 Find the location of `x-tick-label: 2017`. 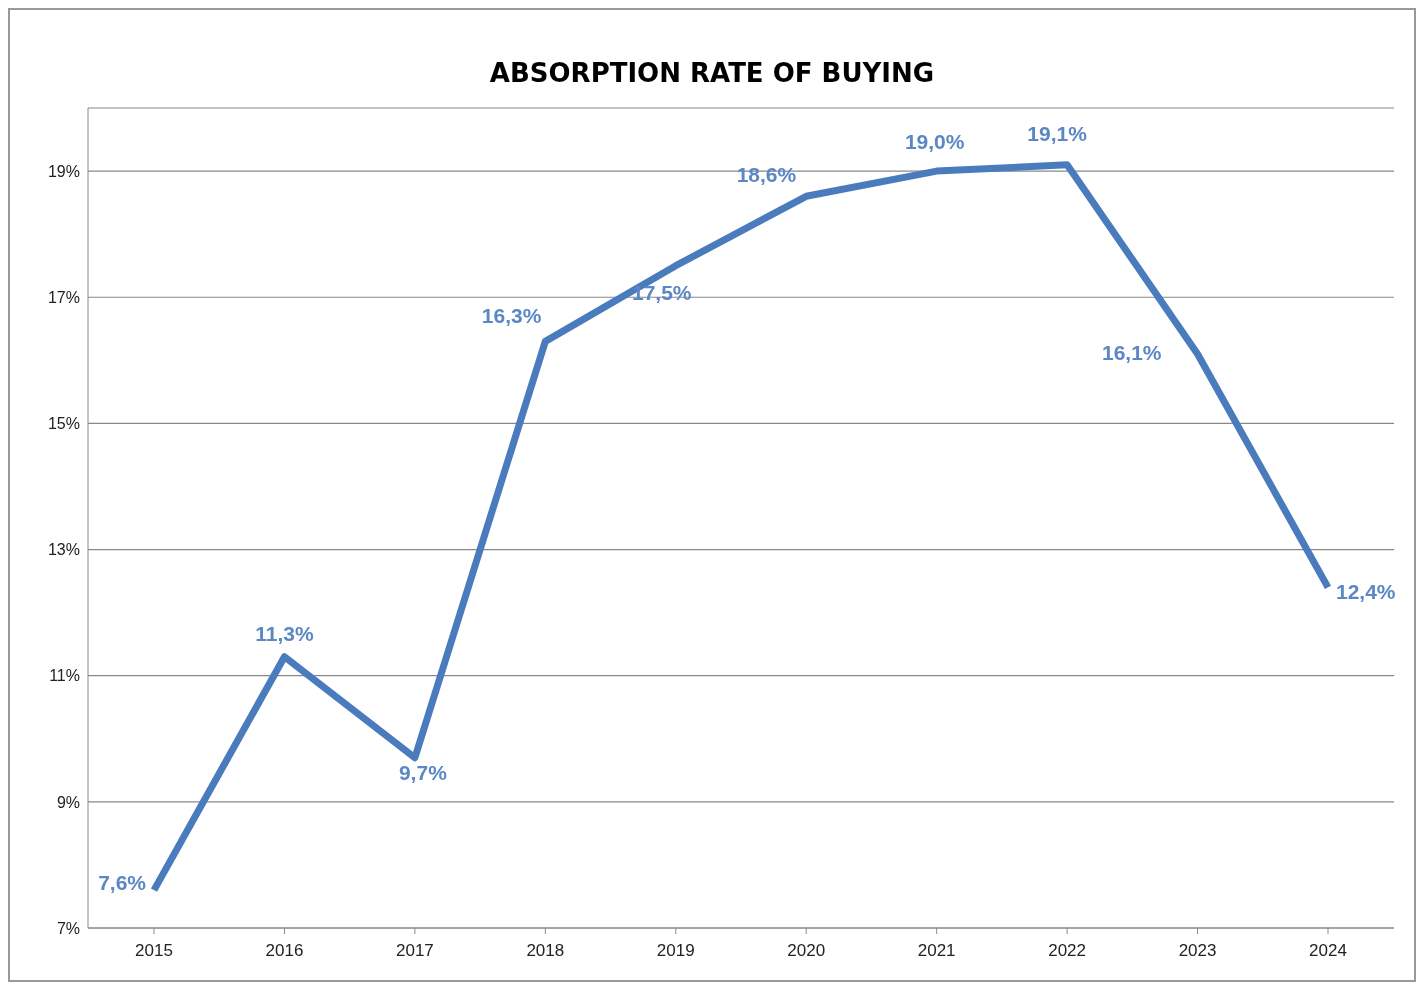

x-tick-label: 2017 is located at coordinates (414, 951).